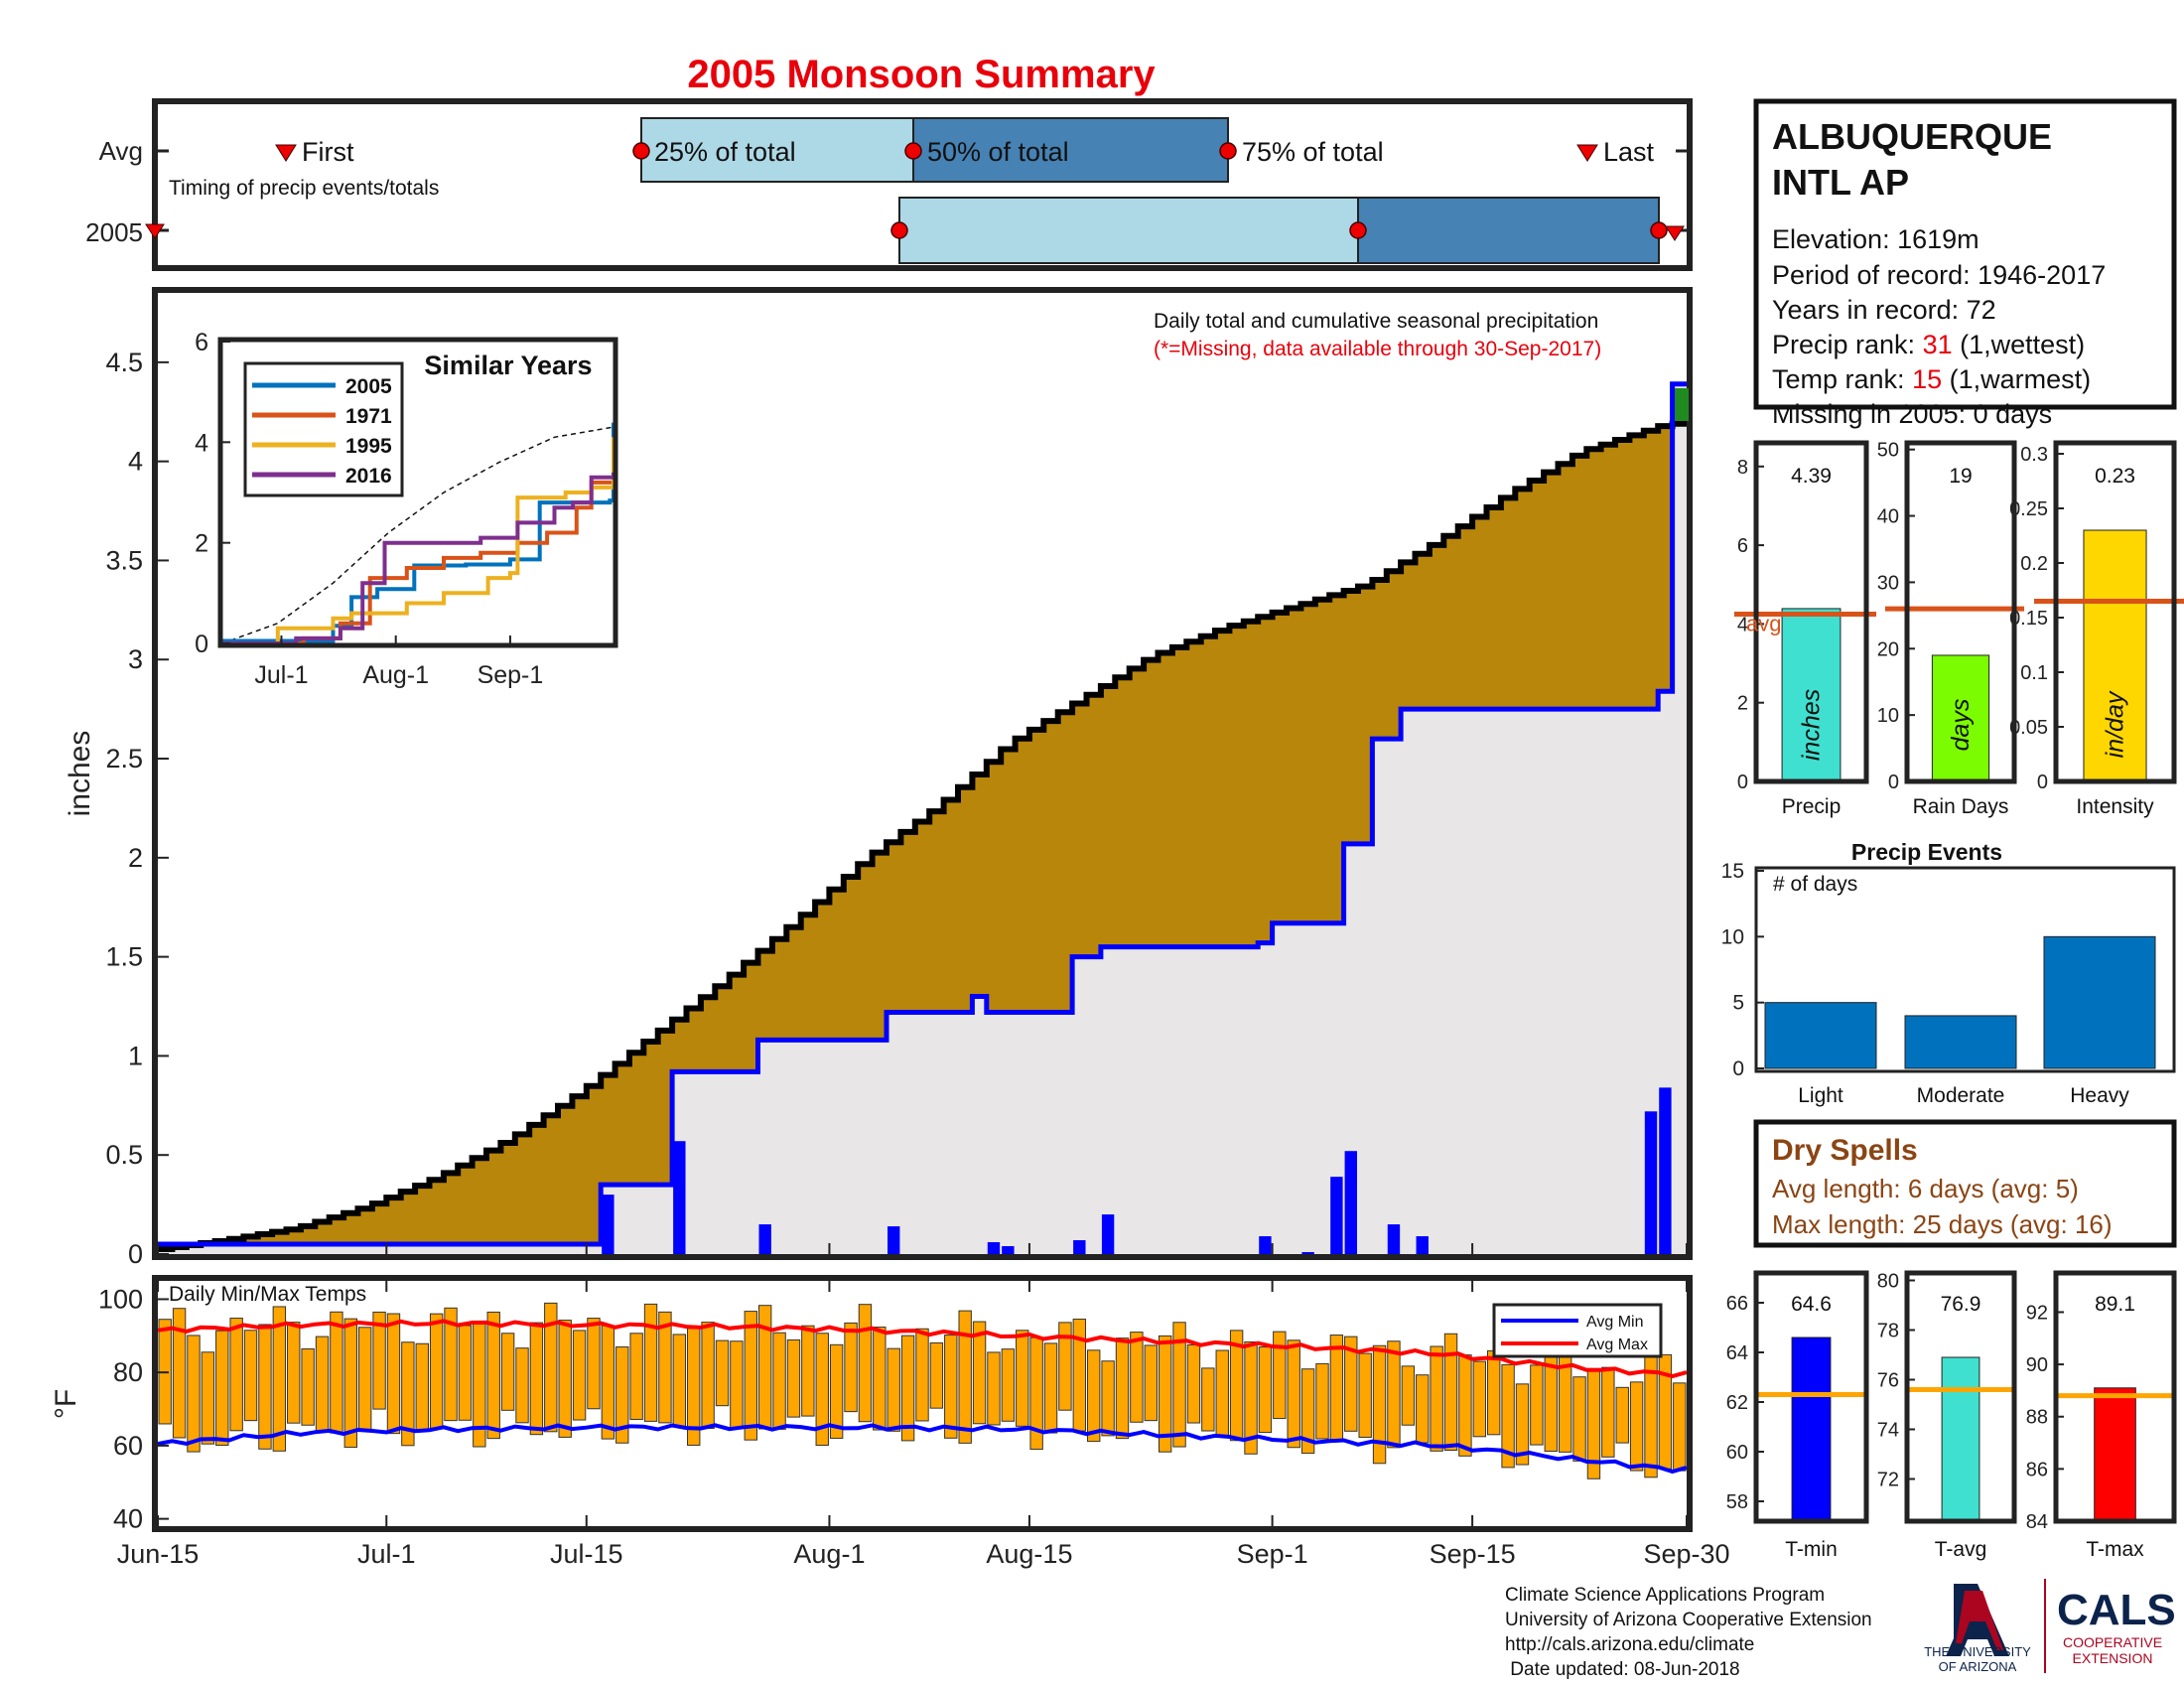 This screenshot has height=1688, width=2184. Describe the element at coordinates (1942, 1224) in the screenshot. I see `dry-spells-max: Max length: 25 days (avg: 16)` at that location.